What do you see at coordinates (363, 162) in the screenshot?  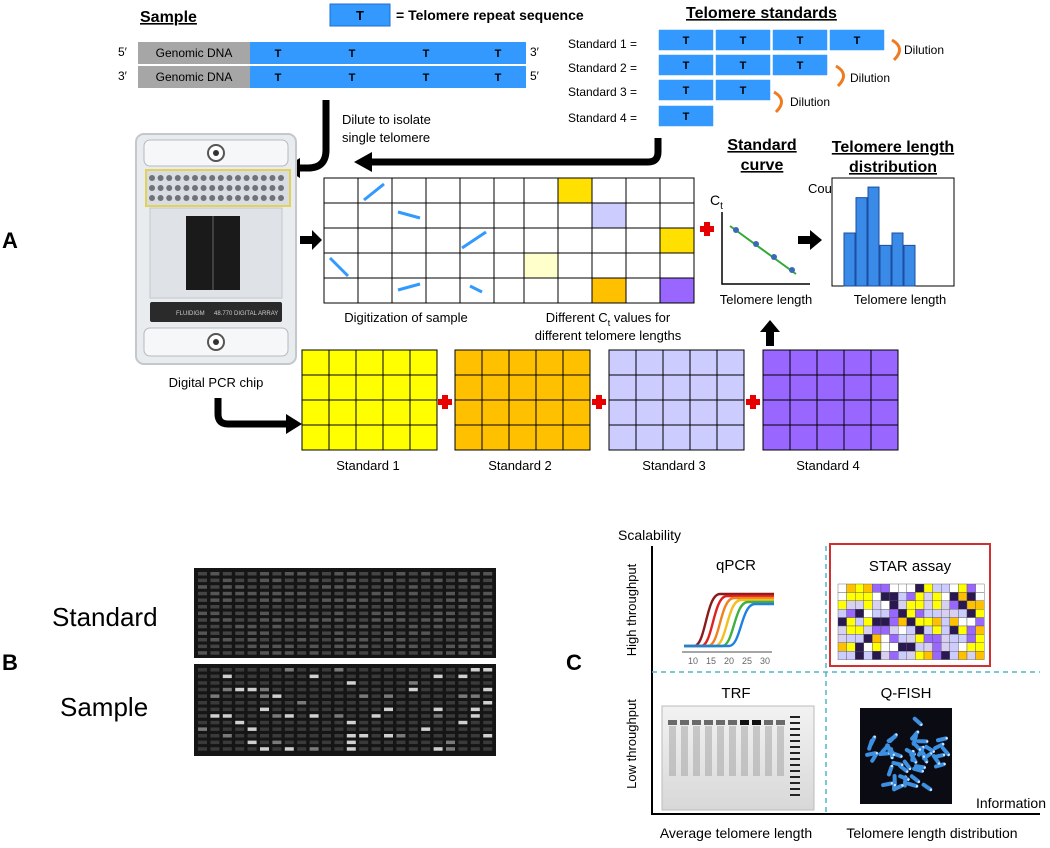 I see `standards-arrow-head` at bounding box center [363, 162].